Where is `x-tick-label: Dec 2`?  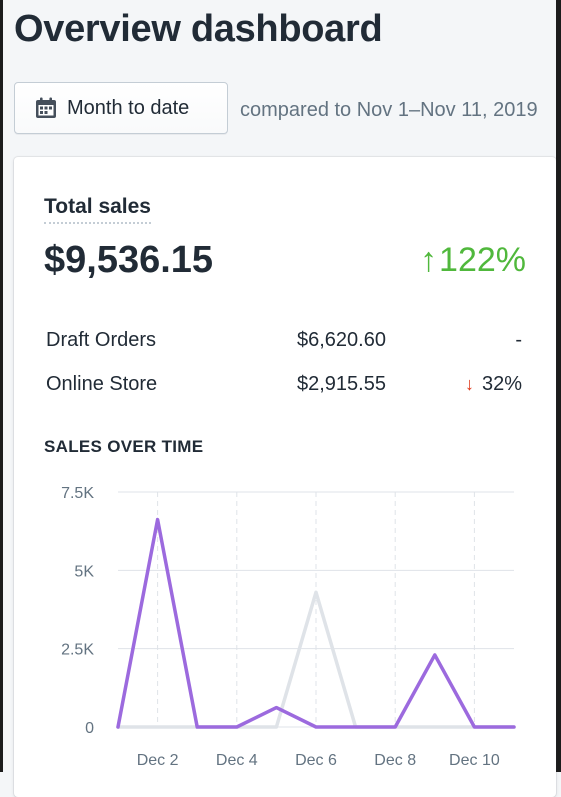 x-tick-label: Dec 2 is located at coordinates (158, 760).